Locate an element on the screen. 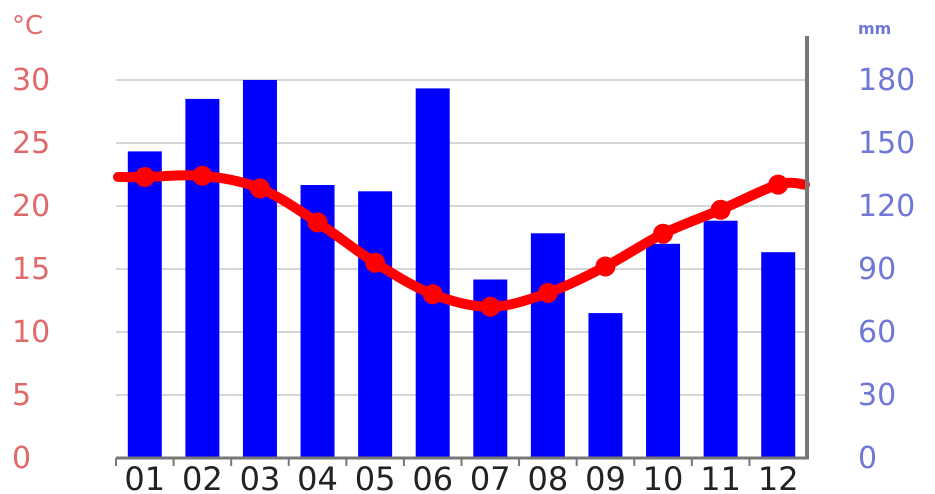 The image size is (935, 494). right-tick-label: 90 is located at coordinates (877, 269).